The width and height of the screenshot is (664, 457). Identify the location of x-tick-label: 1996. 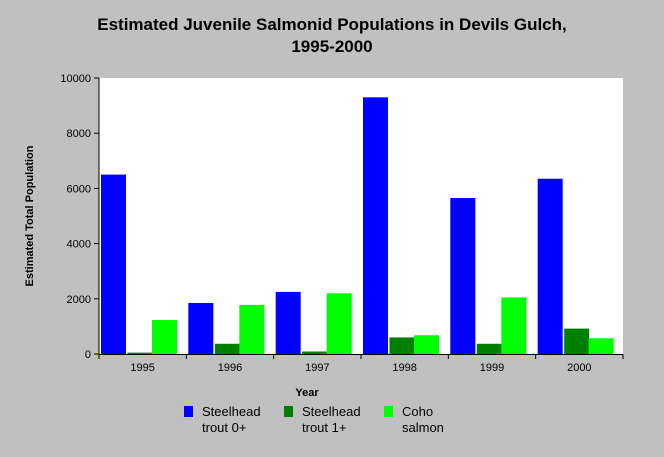
(230, 368).